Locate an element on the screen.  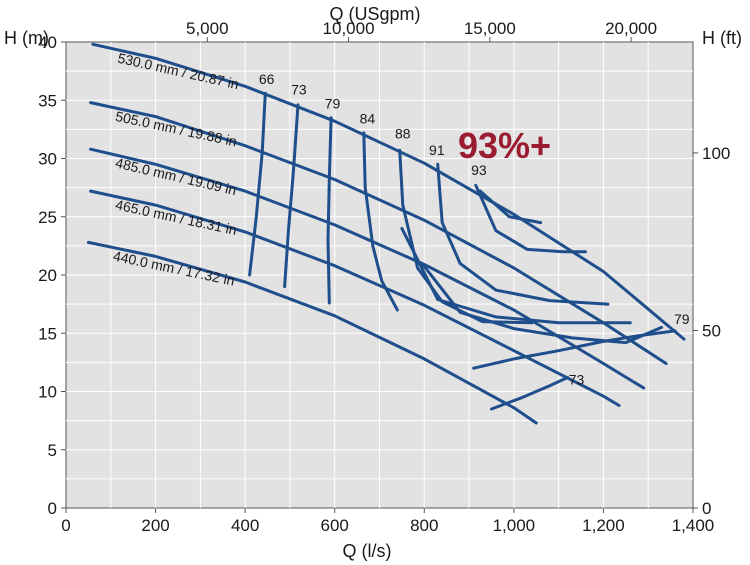
x-tick-label: 1,400 is located at coordinates (693, 525).